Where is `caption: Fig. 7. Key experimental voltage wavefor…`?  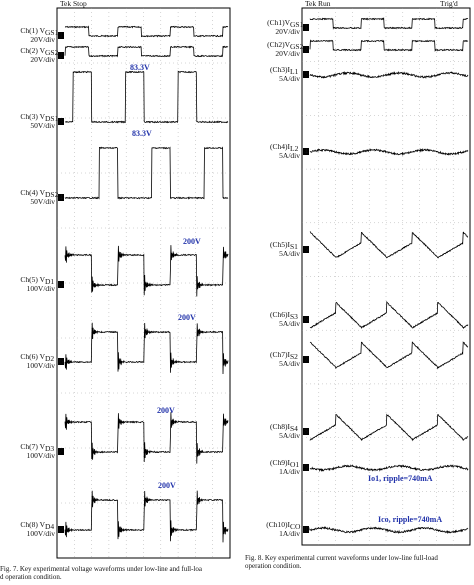
caption: Fig. 7. Key experimental voltage wavefor… is located at coordinates (101, 573).